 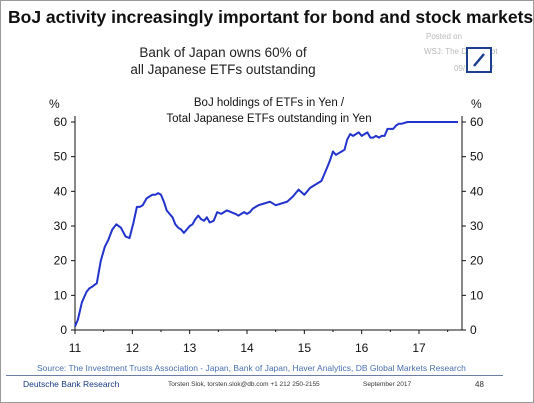 I want to click on y-tick-label-left: 10, so click(x=61, y=295).